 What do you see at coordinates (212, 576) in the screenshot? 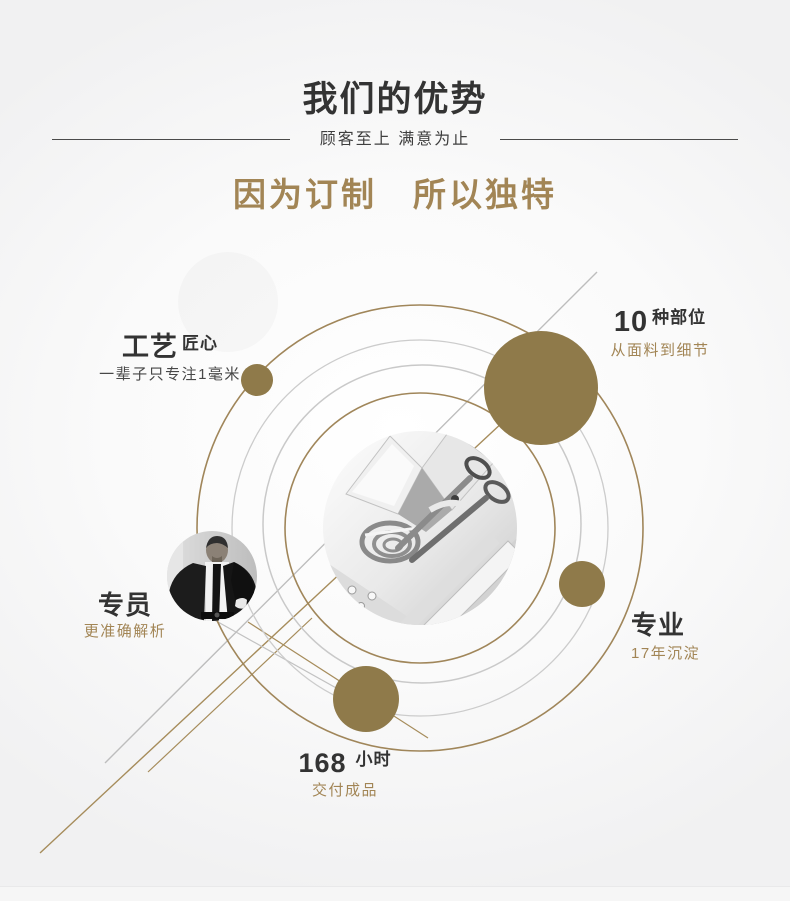
I see `tailor-portrait-photo` at bounding box center [212, 576].